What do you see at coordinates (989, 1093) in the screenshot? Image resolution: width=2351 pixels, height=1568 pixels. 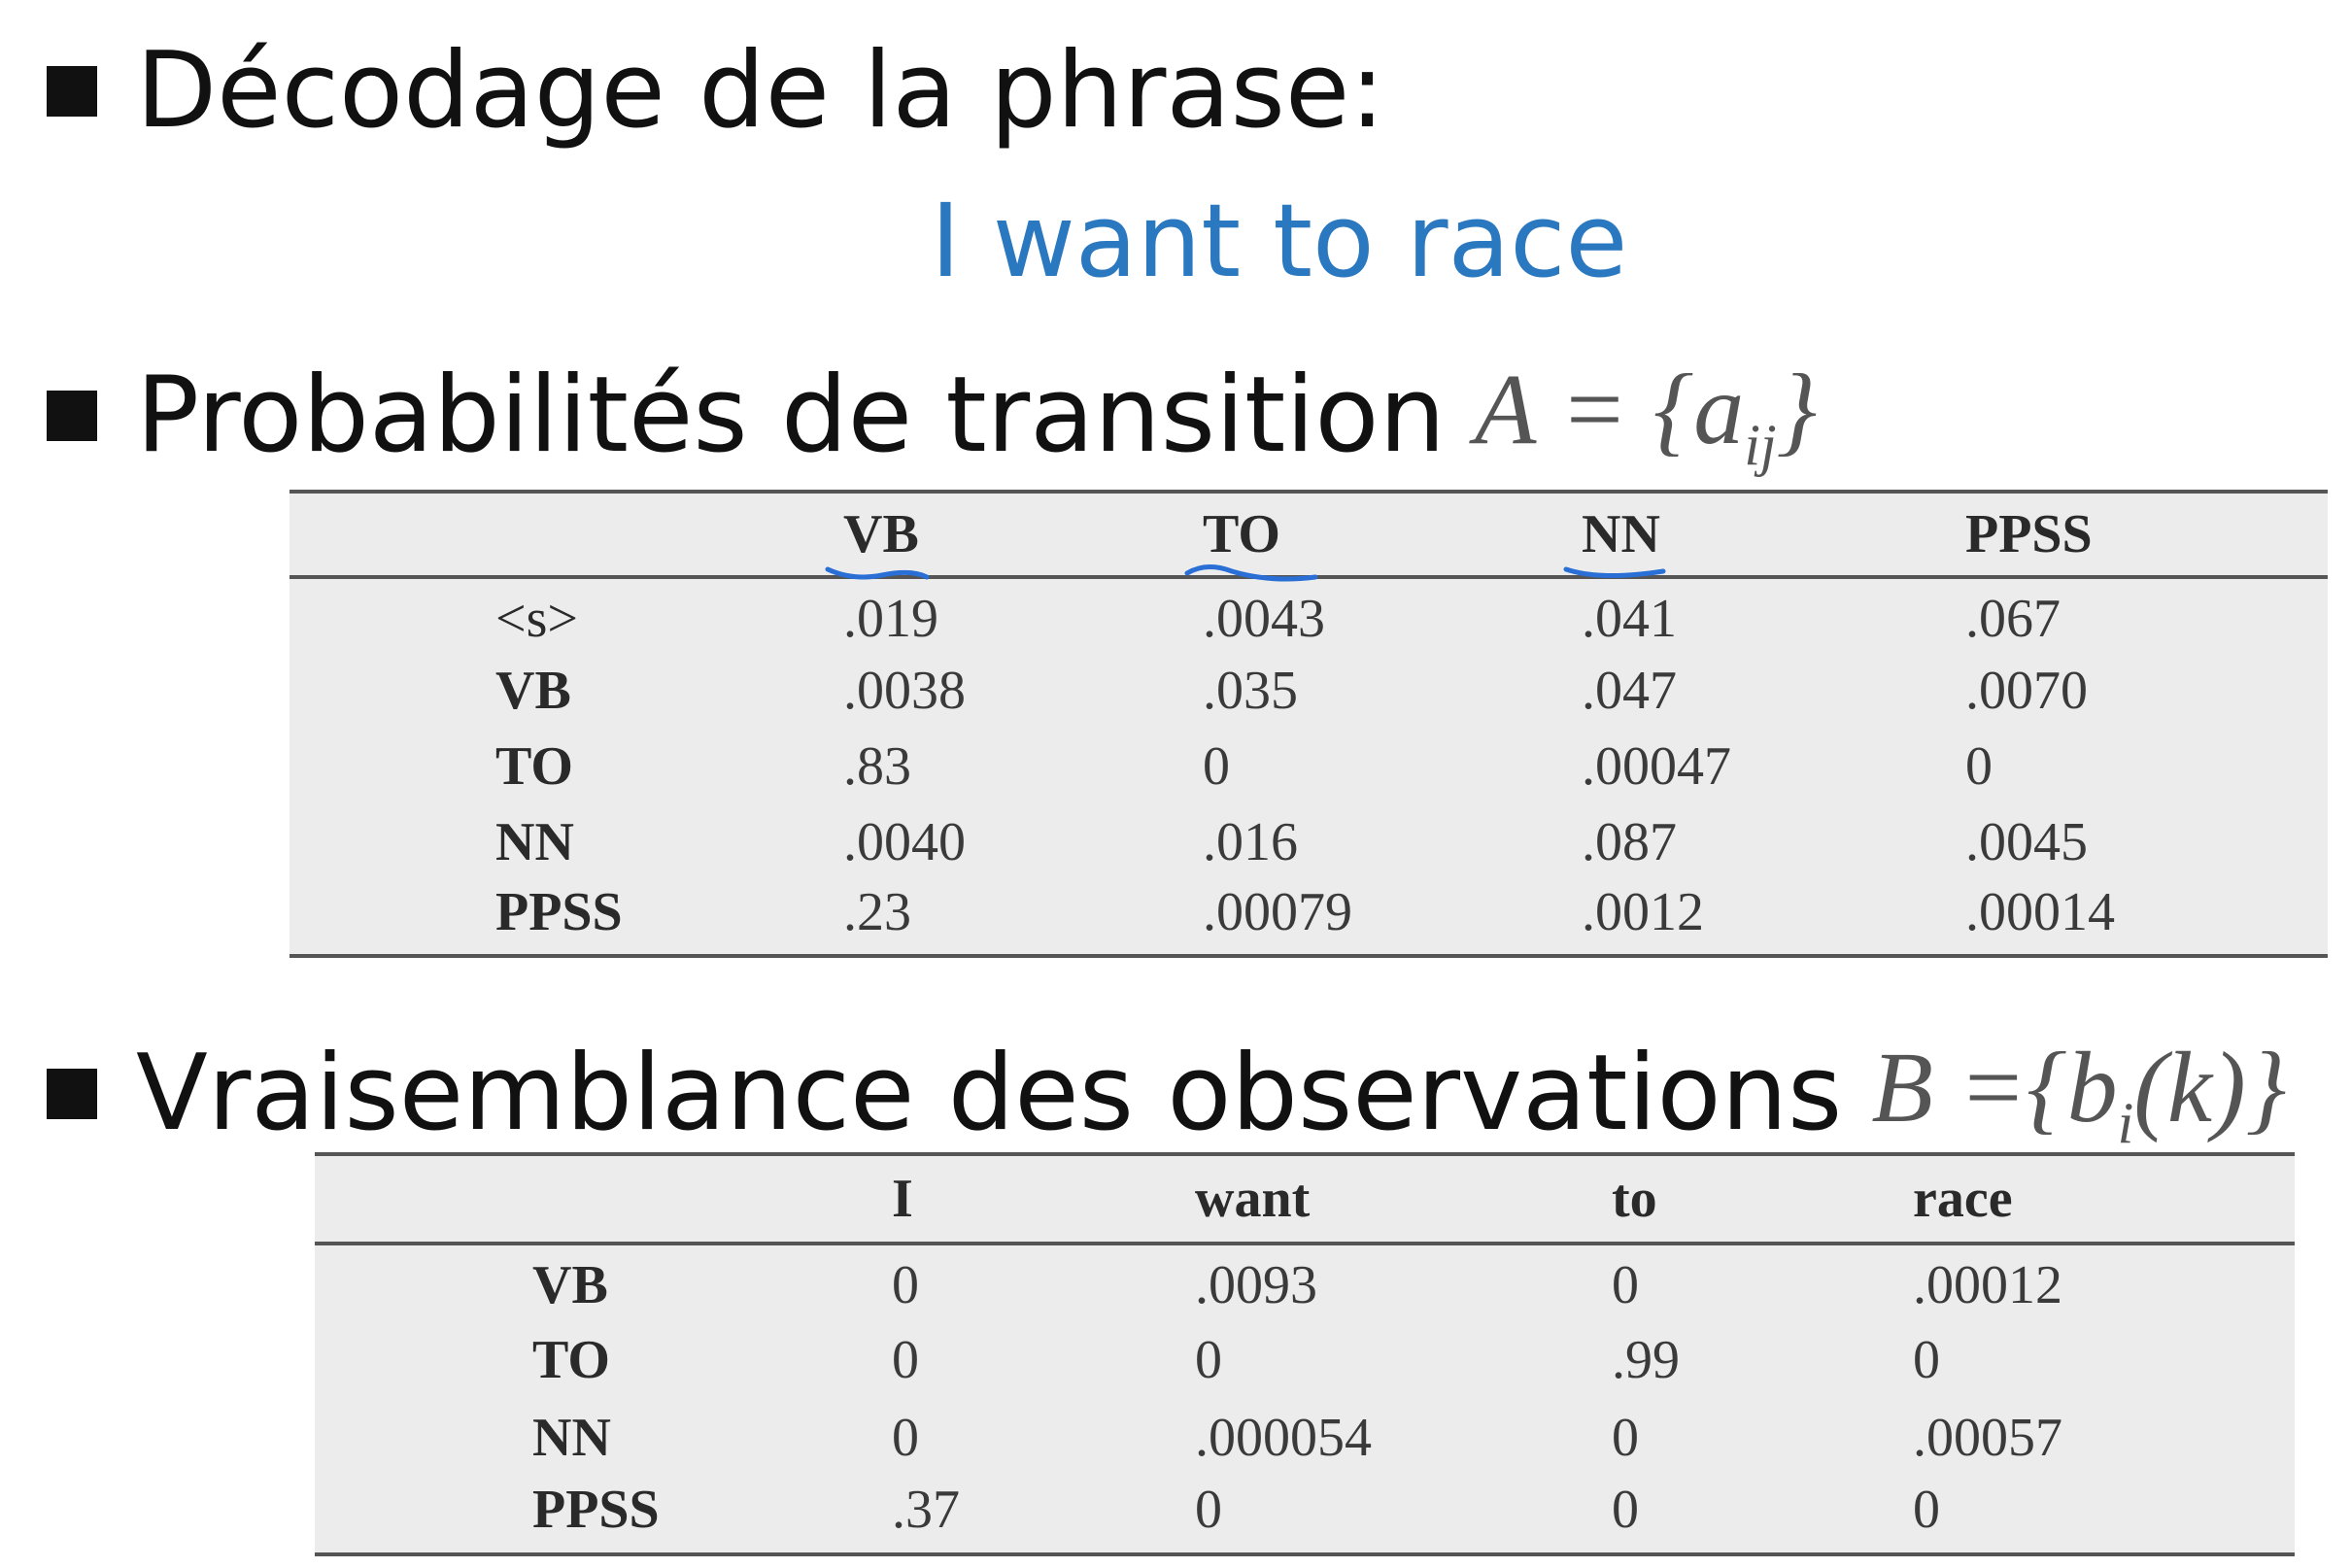 I see `observation-heading: Vraisemblance des observations` at bounding box center [989, 1093].